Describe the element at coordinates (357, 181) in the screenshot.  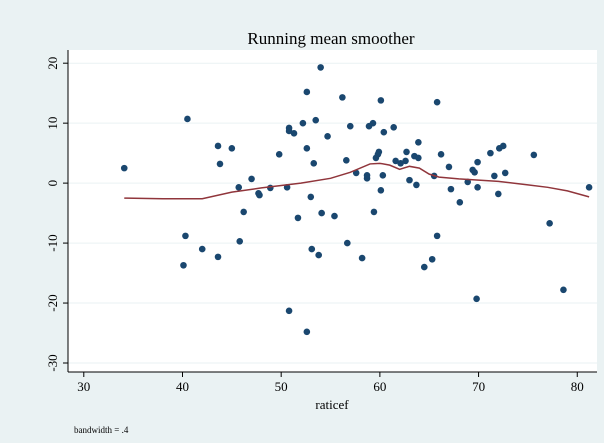
I see `smoother-line` at that location.